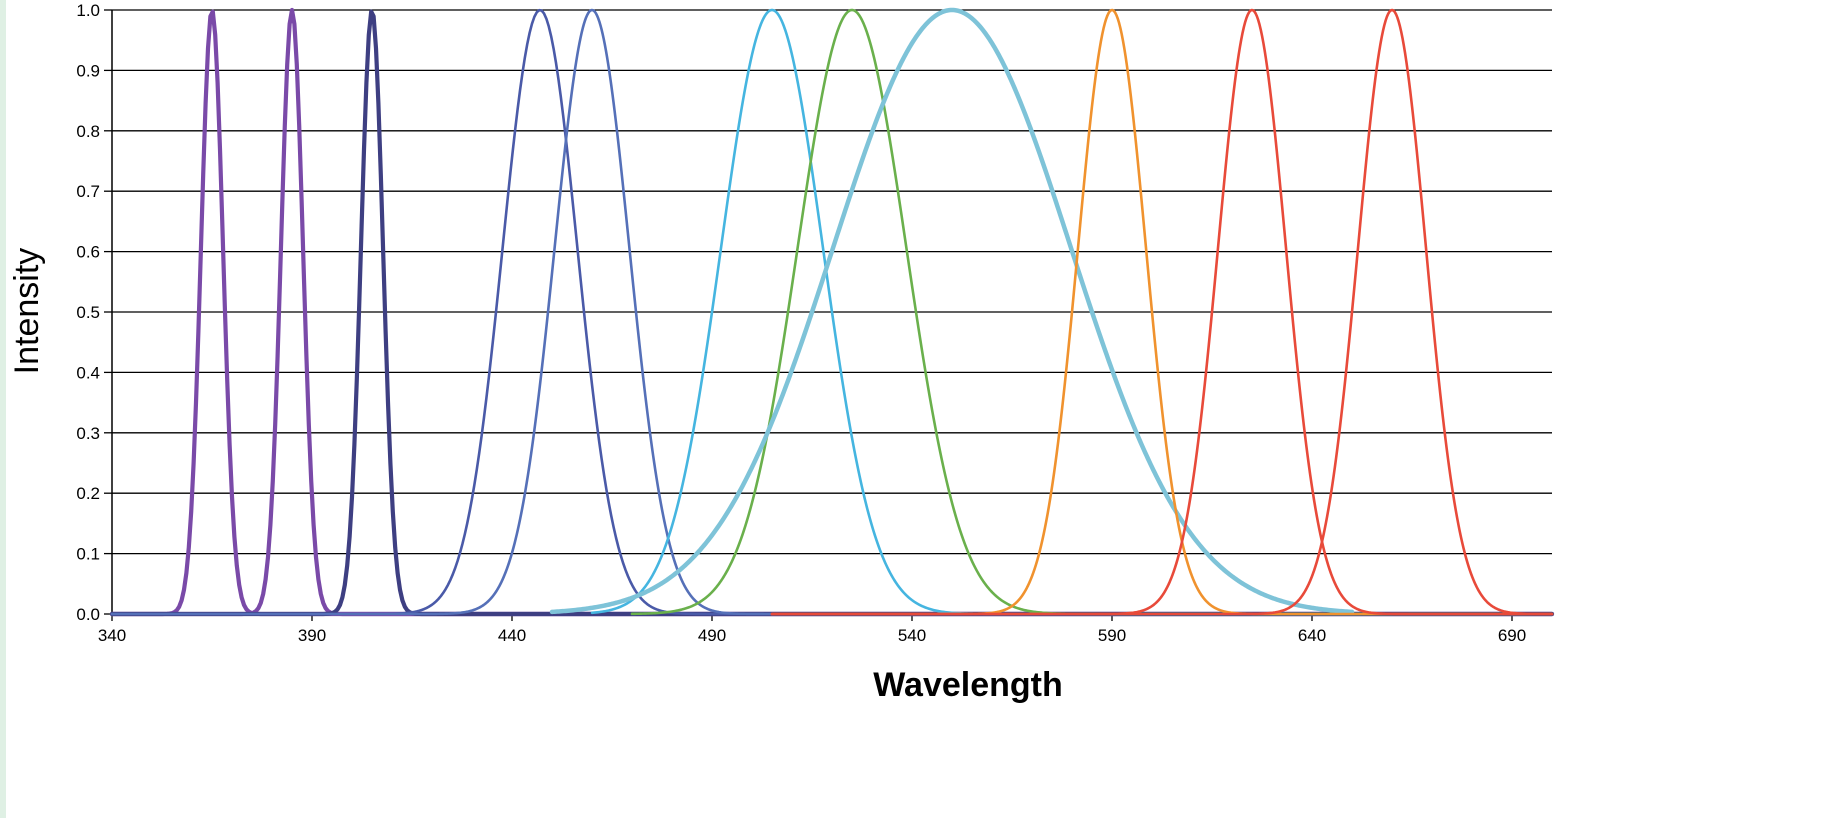  Describe the element at coordinates (1512, 635) in the screenshot. I see `x-tick-label: 690` at that location.